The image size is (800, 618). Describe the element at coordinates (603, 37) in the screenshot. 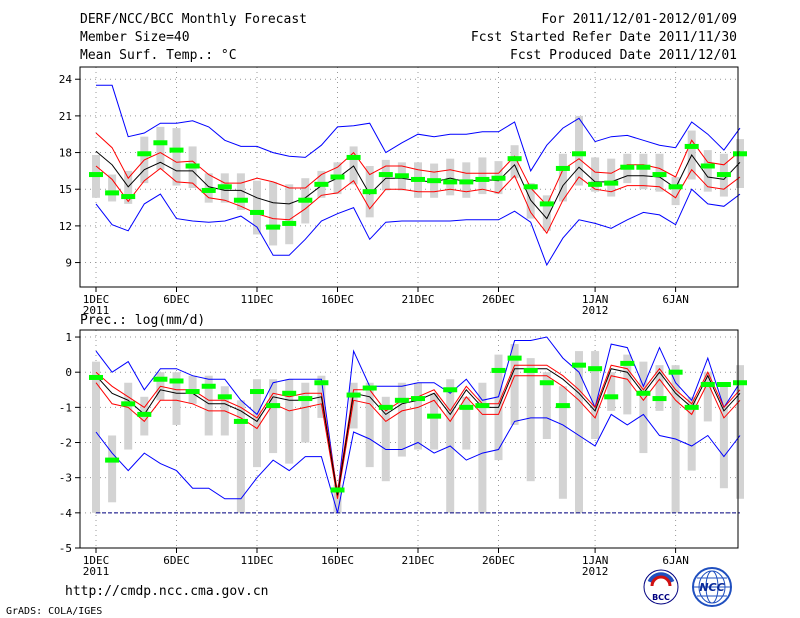

I see `forecast-started-date: Fcst Started Refer Date 2011/11/30` at that location.